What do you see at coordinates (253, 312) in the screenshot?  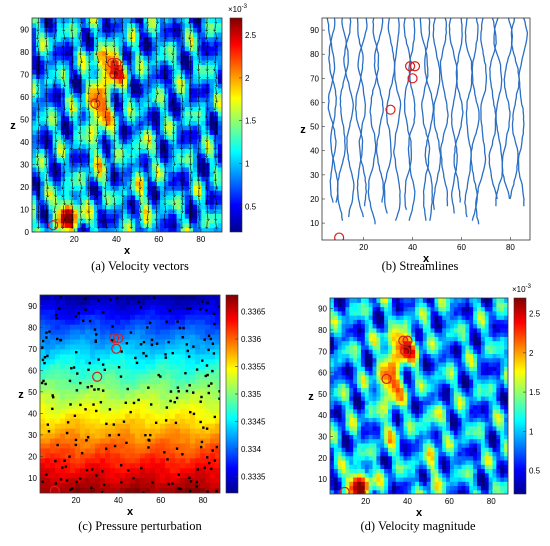 I see `colorbar-tick-label: 0.3365` at bounding box center [253, 312].